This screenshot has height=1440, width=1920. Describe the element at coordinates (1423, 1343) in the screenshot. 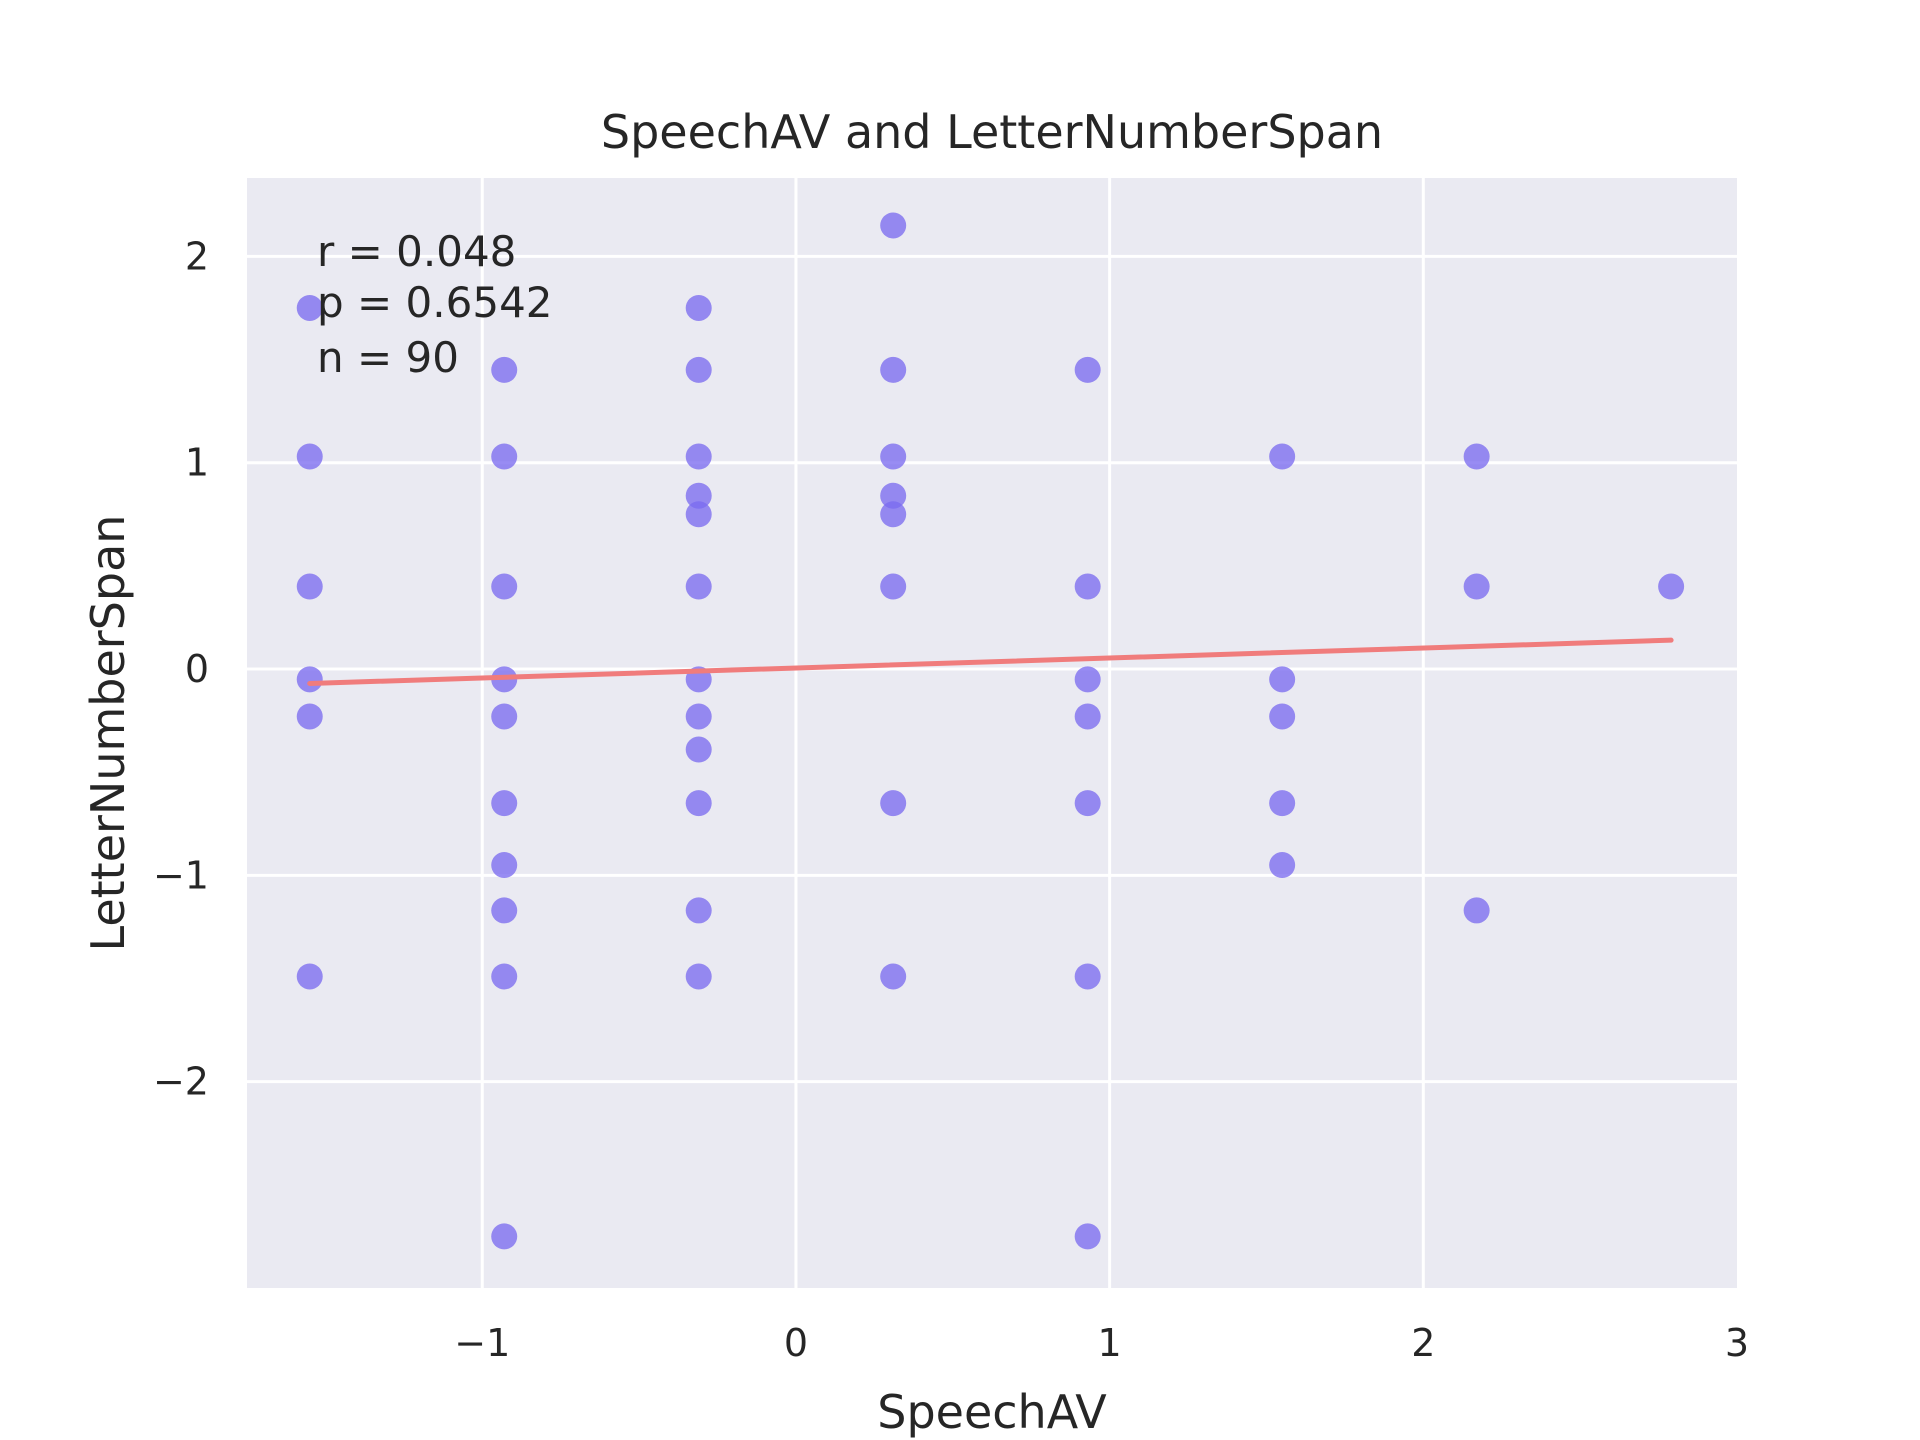

I see `x-tick-label: 2` at that location.